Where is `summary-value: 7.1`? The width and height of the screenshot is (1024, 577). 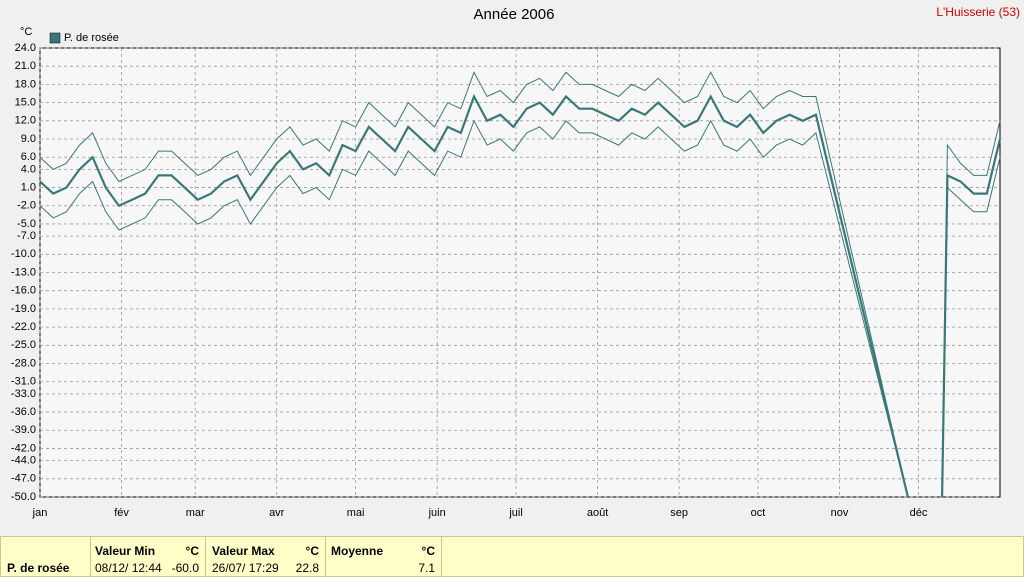
summary-value: 7.1 is located at coordinates (426, 568).